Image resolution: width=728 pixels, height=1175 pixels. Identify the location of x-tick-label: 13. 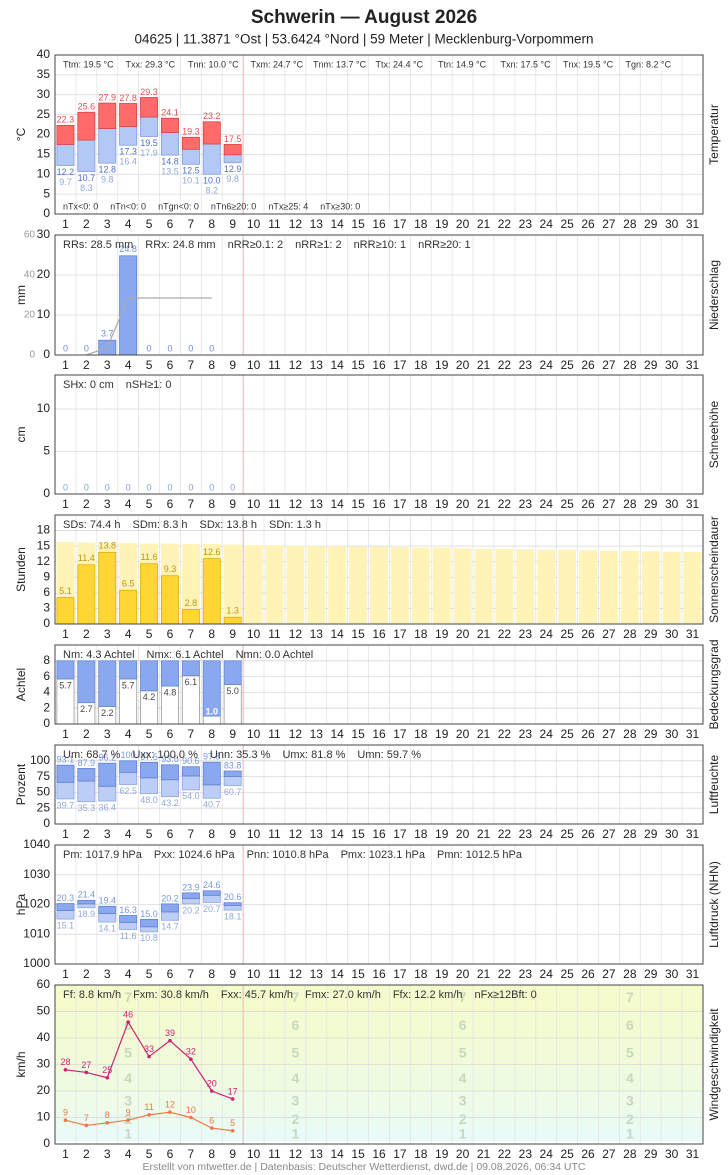
(317, 365).